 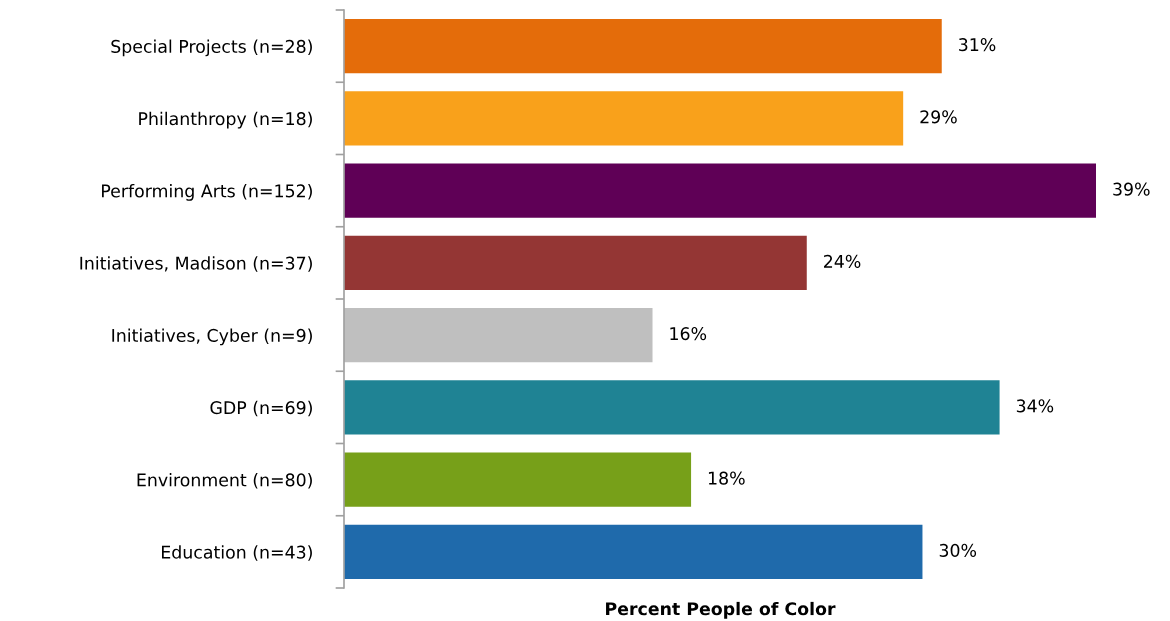 What do you see at coordinates (688, 334) in the screenshot?
I see `data-label: 16%` at bounding box center [688, 334].